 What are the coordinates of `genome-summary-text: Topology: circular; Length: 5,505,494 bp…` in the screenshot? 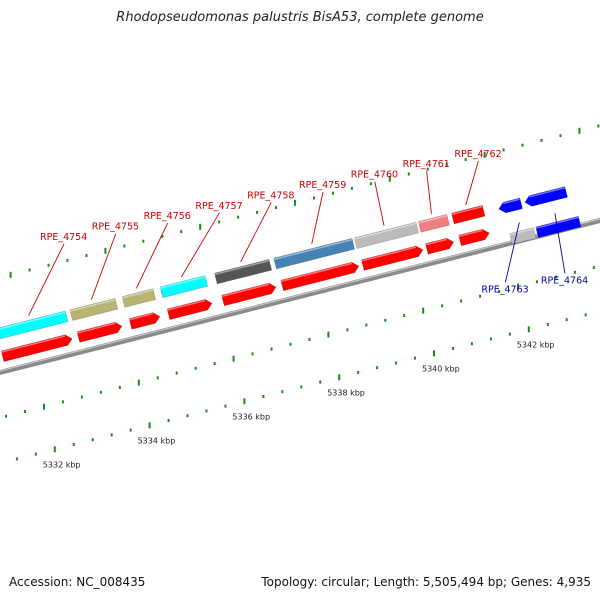 It's located at (426, 582).